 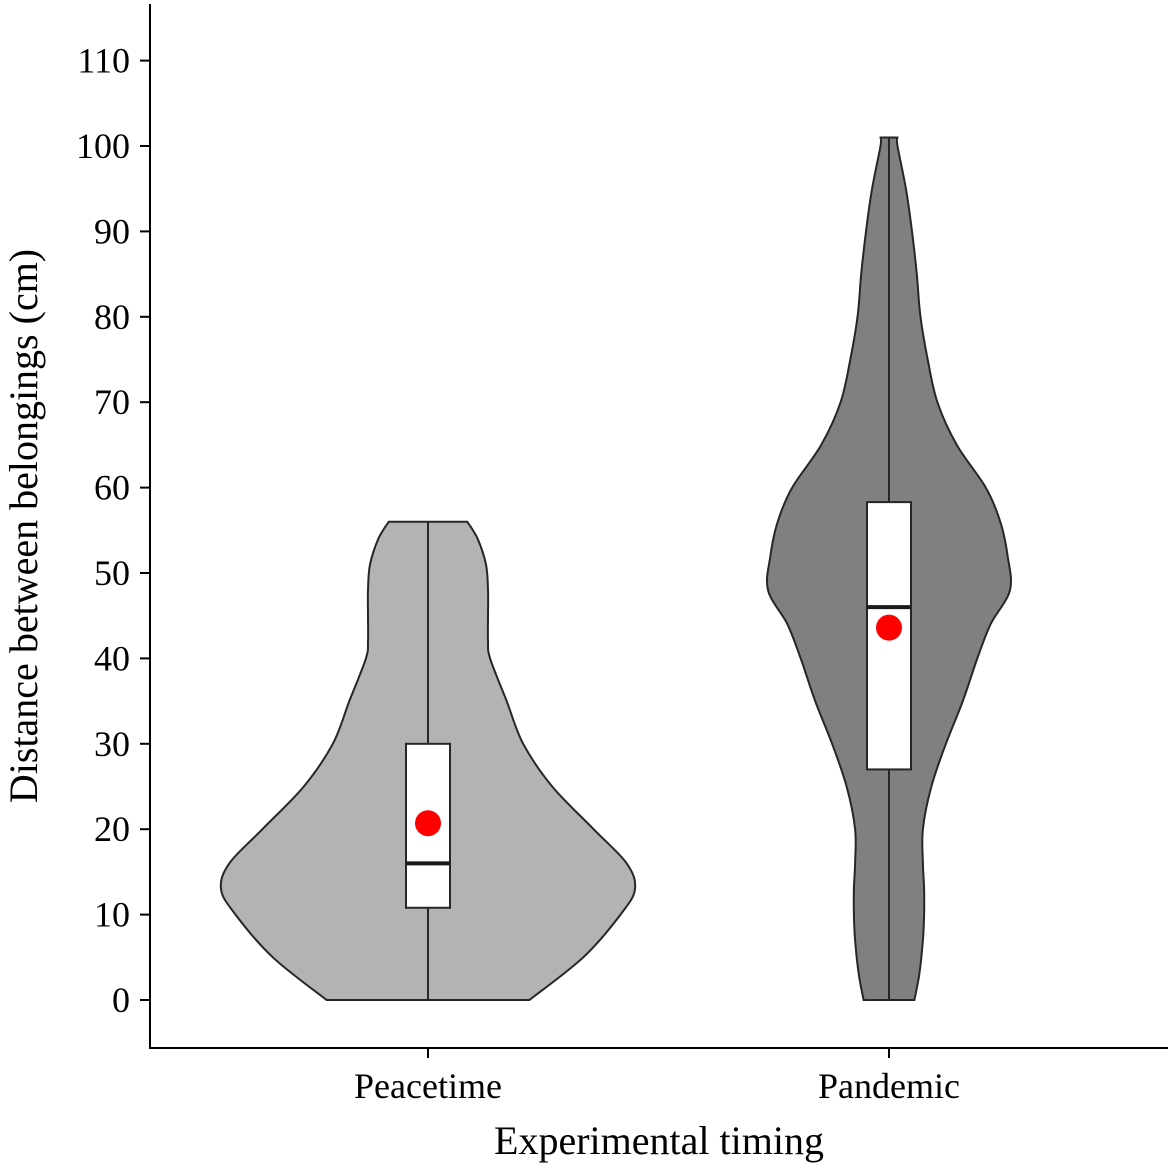 What do you see at coordinates (659, 1140) in the screenshot?
I see `x-axis-title: Experimental timing` at bounding box center [659, 1140].